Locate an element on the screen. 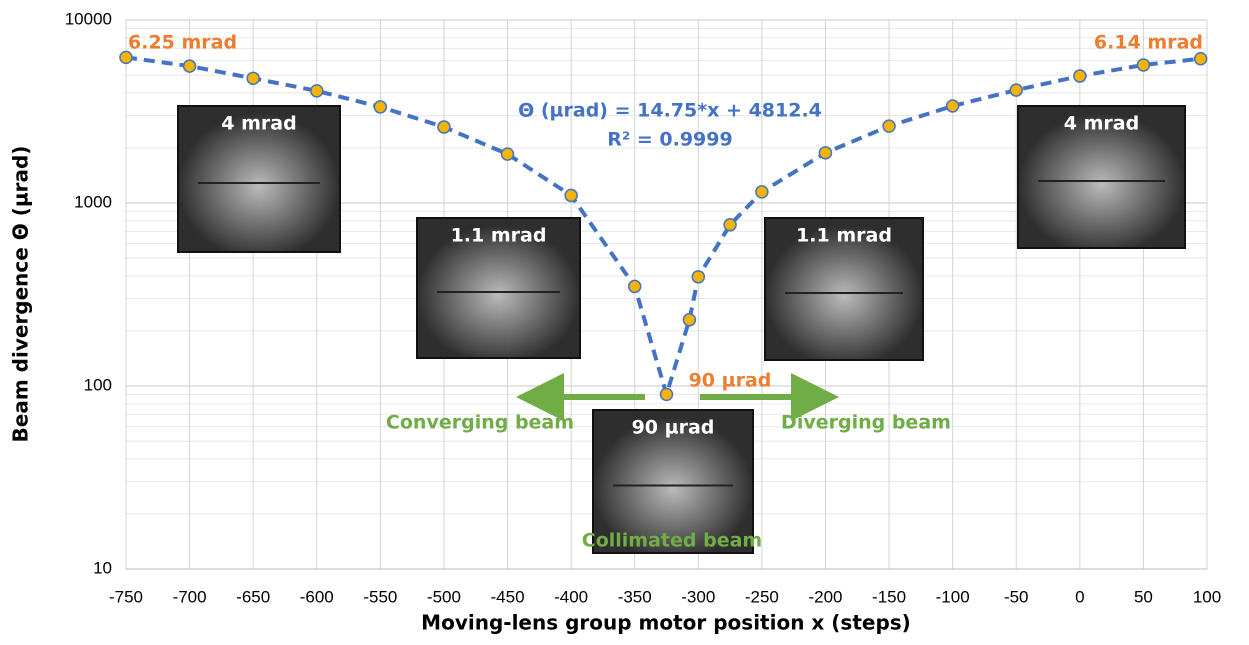 This screenshot has width=1249, height=645. x-tick-label: -750 is located at coordinates (126, 596).